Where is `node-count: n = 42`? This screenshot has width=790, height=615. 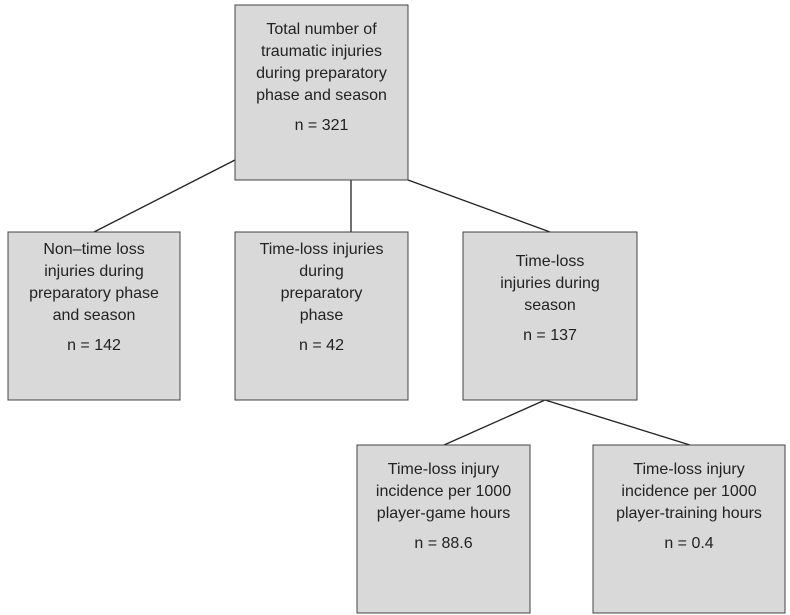
node-count: n = 42 is located at coordinates (321, 345).